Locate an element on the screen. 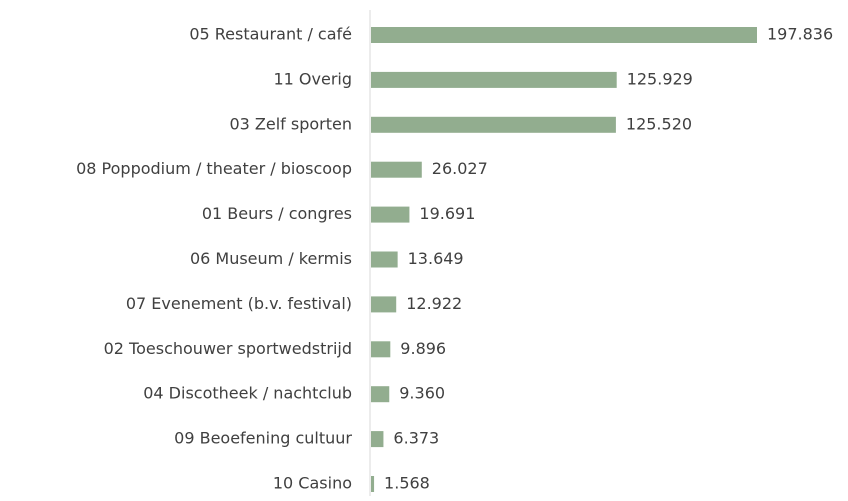 This screenshot has height=501, width=848. category-label: 01 Beurs / congres is located at coordinates (277, 213).